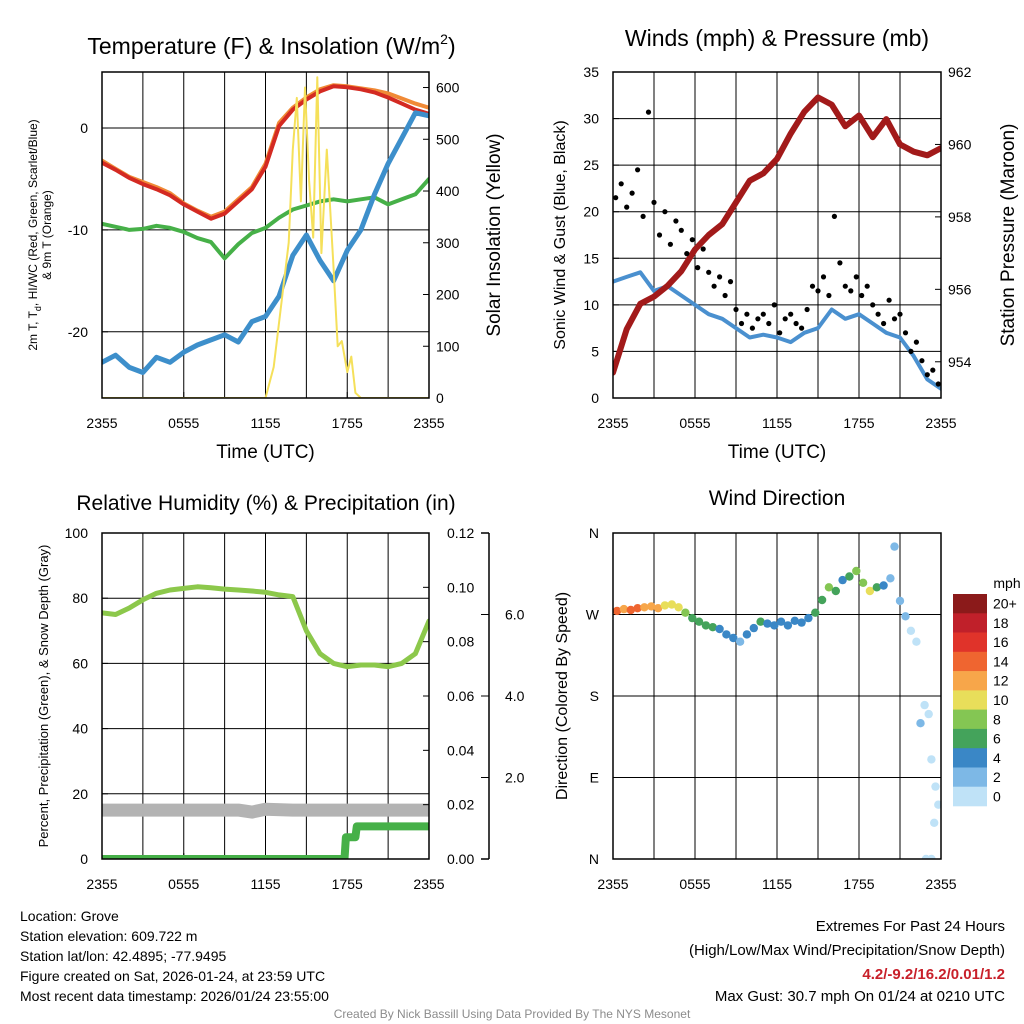 The height and width of the screenshot is (1024, 1024). Describe the element at coordinates (694, 423) in the screenshot. I see `winds-xtick-label: 0555` at that location.